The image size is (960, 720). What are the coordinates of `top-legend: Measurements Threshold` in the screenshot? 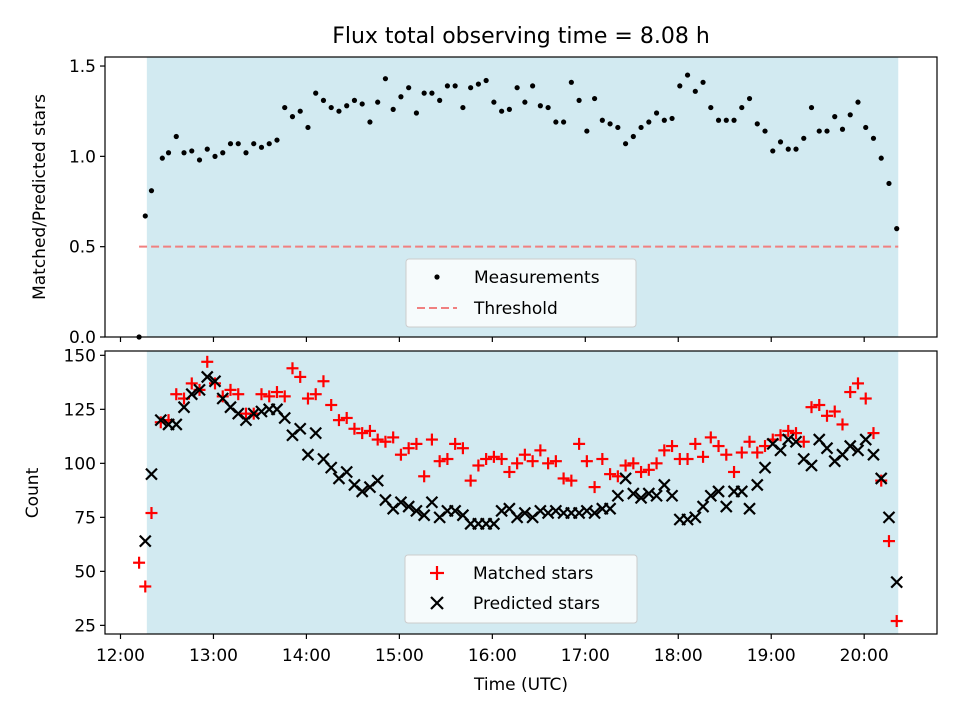 It's located at (521, 293).